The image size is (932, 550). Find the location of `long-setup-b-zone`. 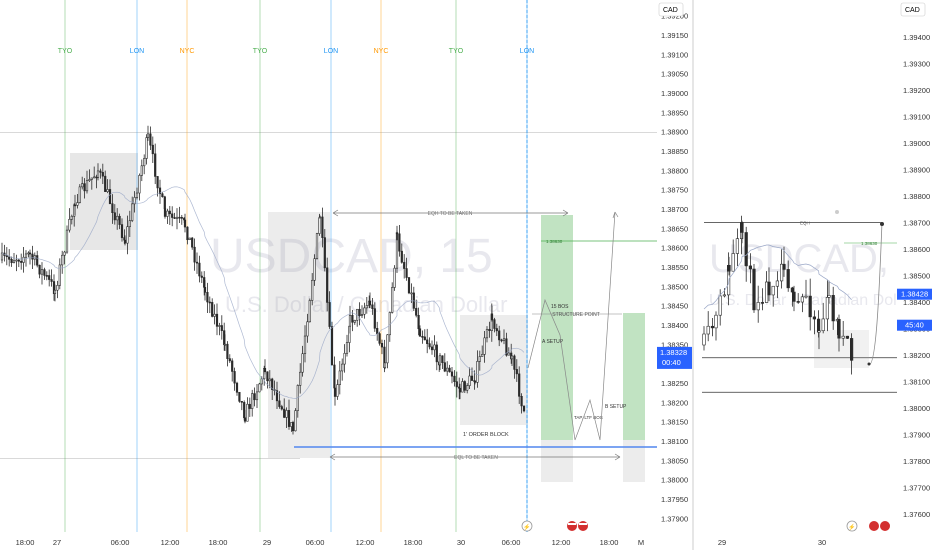

long-setup-b-zone is located at coordinates (634, 376).